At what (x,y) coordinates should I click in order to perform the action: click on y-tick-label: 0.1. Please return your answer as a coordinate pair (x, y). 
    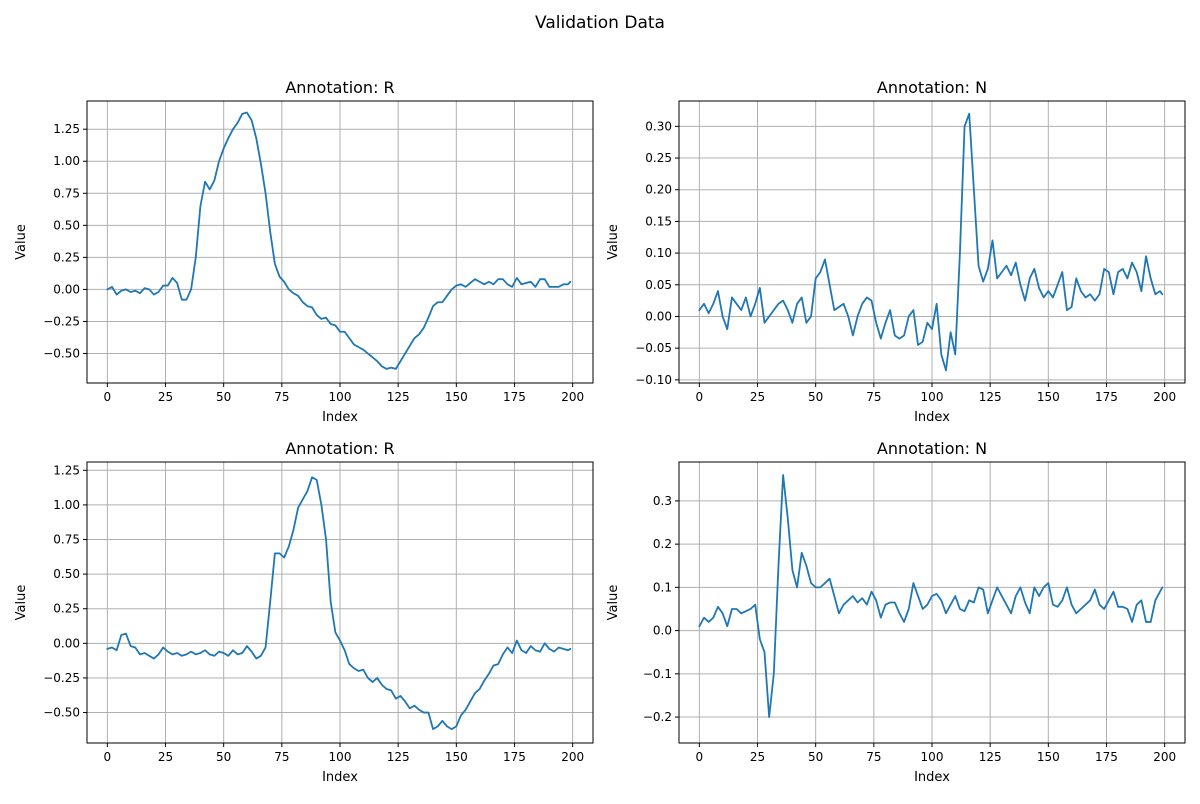
    Looking at the image, I should click on (662, 587).